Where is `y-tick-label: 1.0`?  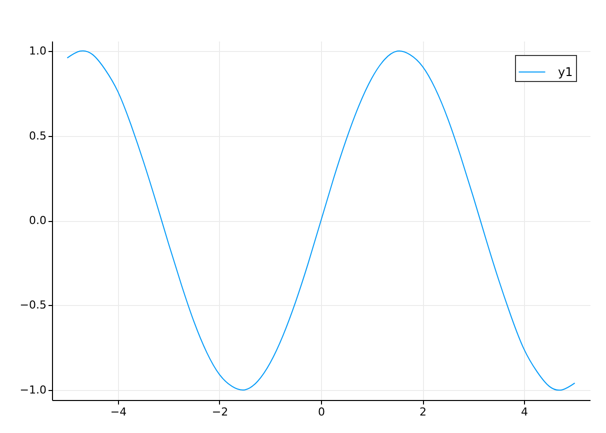 y-tick-label: 1.0 is located at coordinates (37, 51).